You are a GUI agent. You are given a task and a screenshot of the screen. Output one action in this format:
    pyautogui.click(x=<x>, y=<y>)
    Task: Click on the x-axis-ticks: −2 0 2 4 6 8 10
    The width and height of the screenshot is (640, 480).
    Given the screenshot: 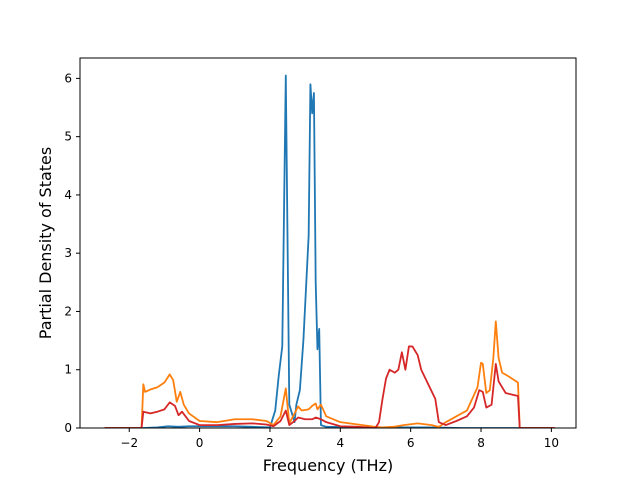 What is the action you would take?
    pyautogui.click(x=339, y=439)
    